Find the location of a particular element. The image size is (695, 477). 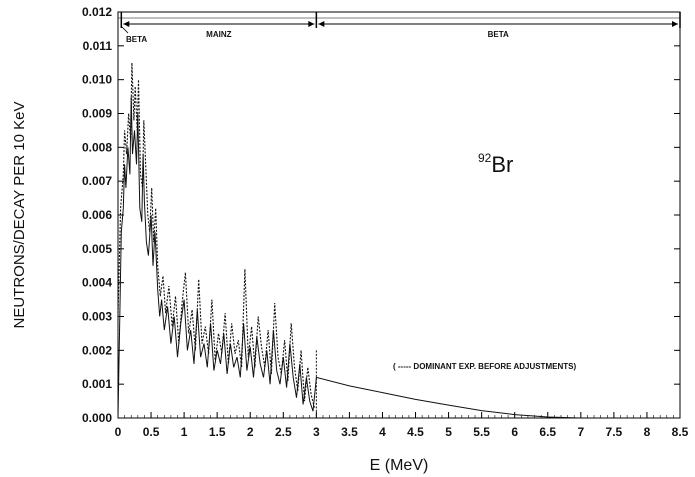

y-tick-label: 0.011 is located at coordinates (98, 46).